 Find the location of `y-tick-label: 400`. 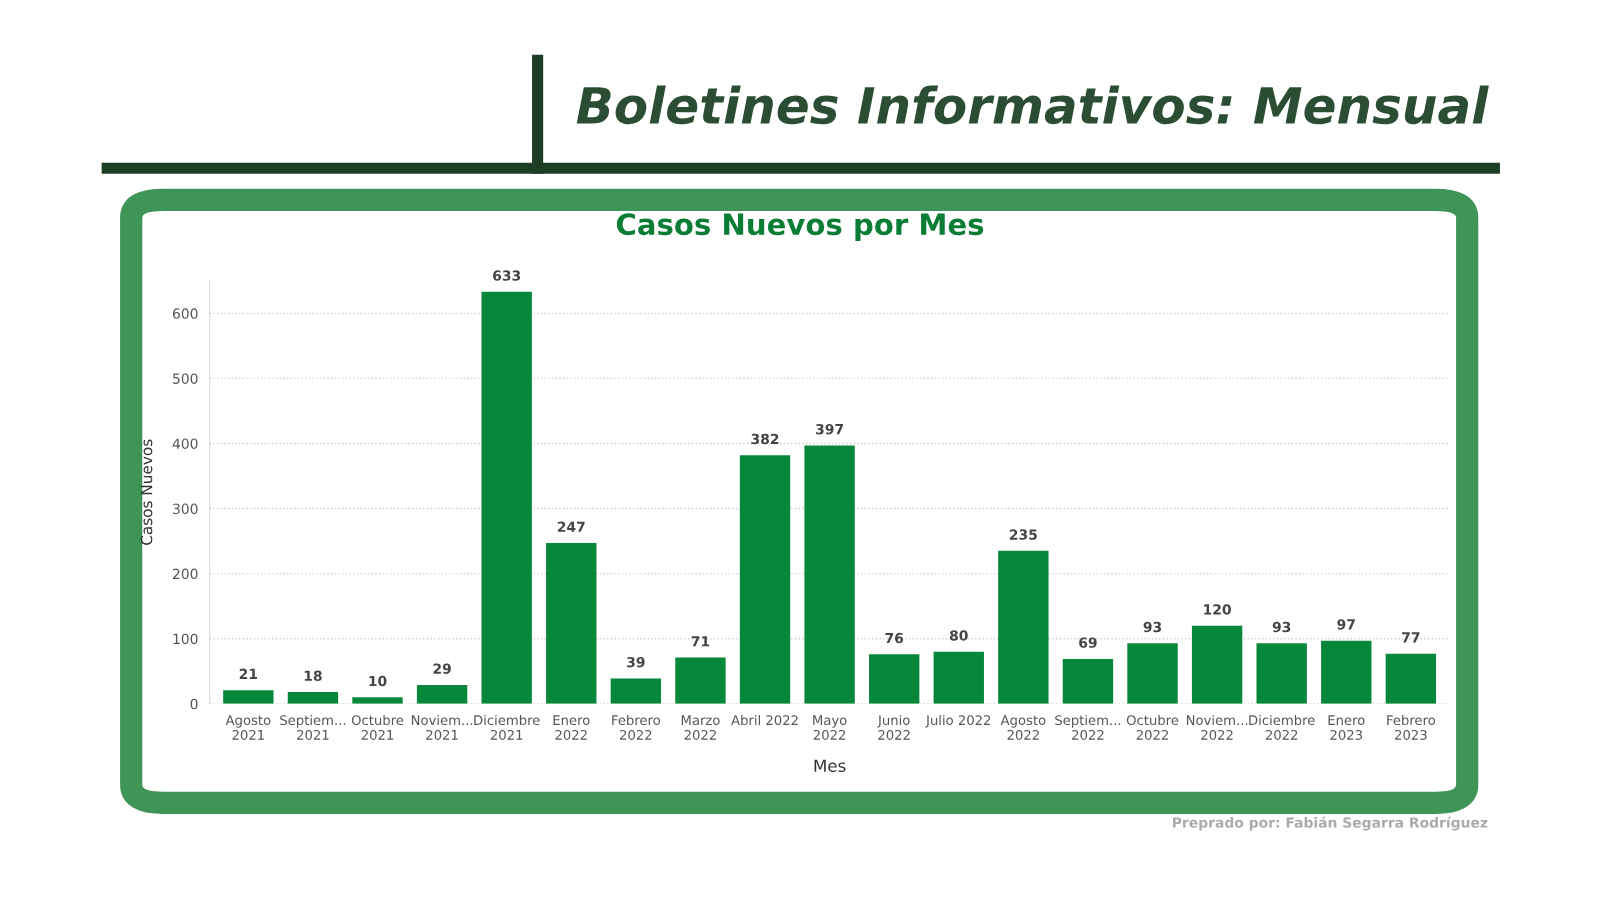

y-tick-label: 400 is located at coordinates (185, 443).